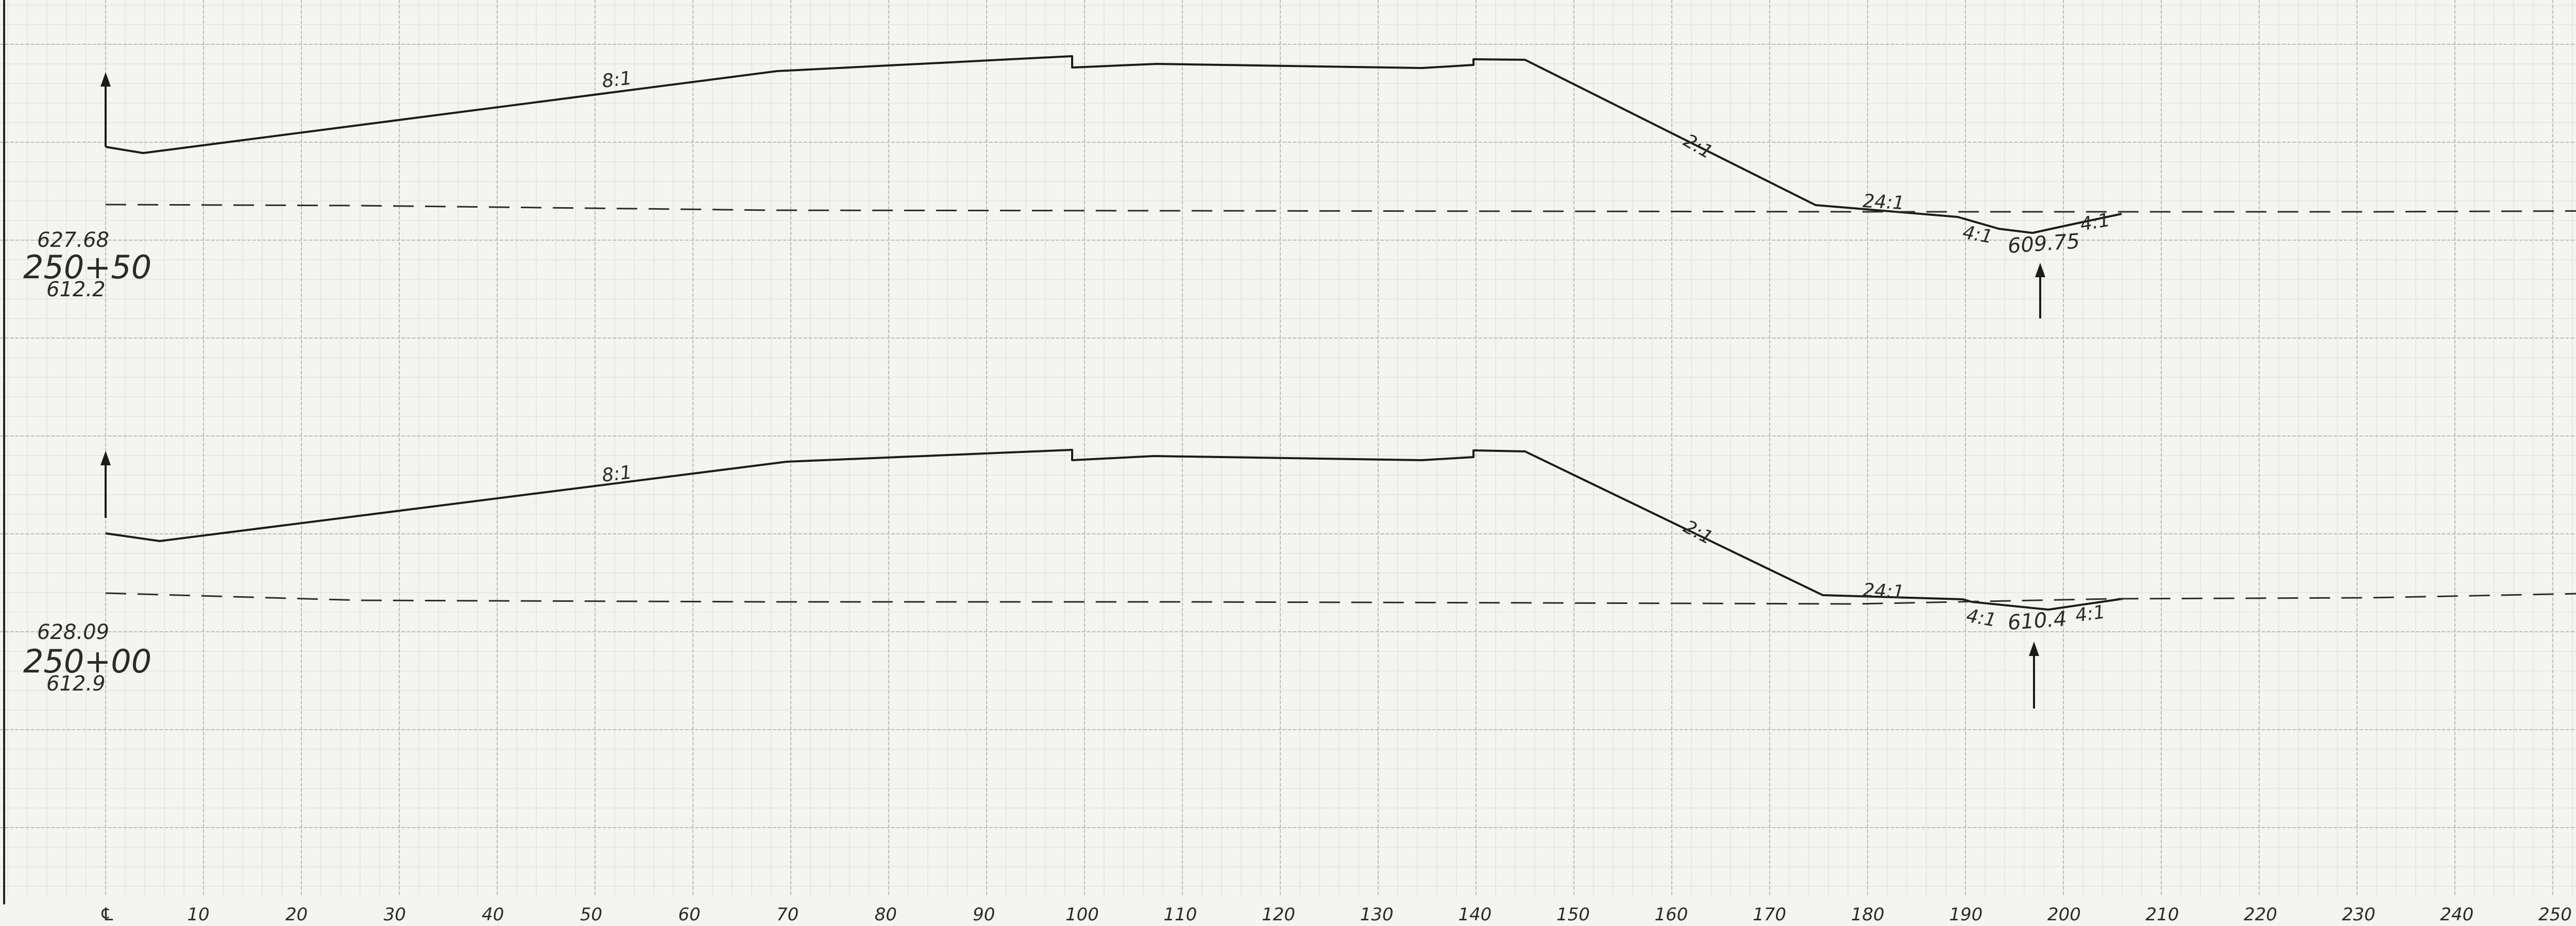  Describe the element at coordinates (1965, 914) in the screenshot. I see `axis-tick-label: 190` at that location.